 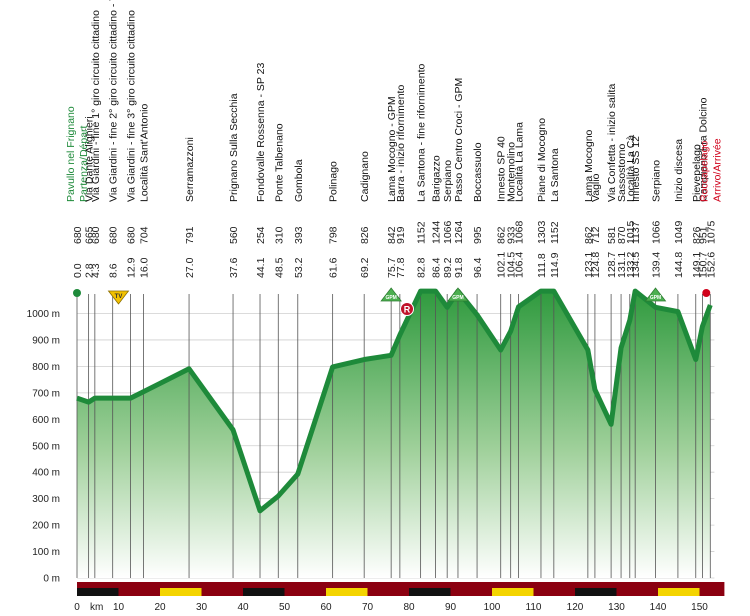 I want to click on waypoint-altitude: 581, so click(x=612, y=235).